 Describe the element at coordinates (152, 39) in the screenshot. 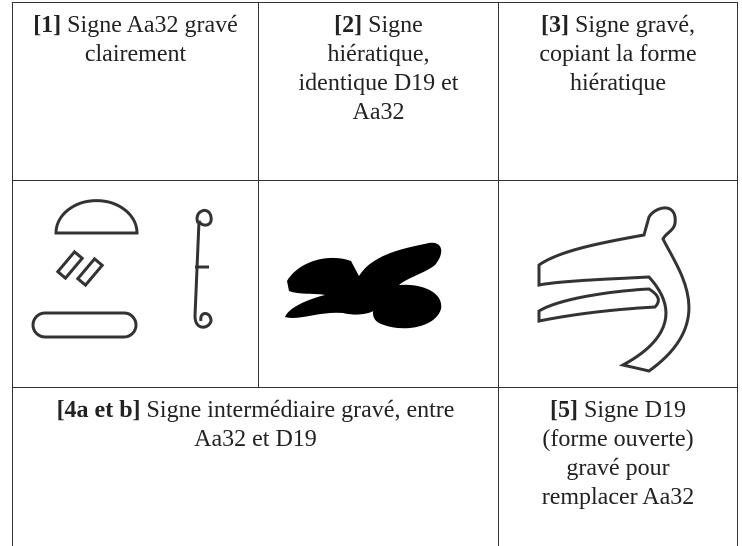

I see `cell-text: Signe Aa32 gravé clairement` at that location.